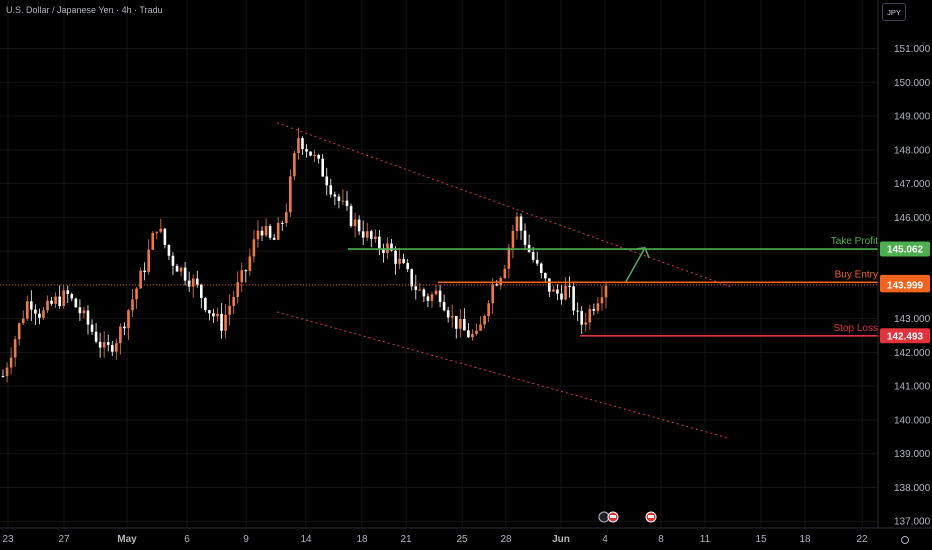  I want to click on channel-lower-line, so click(503, 375).